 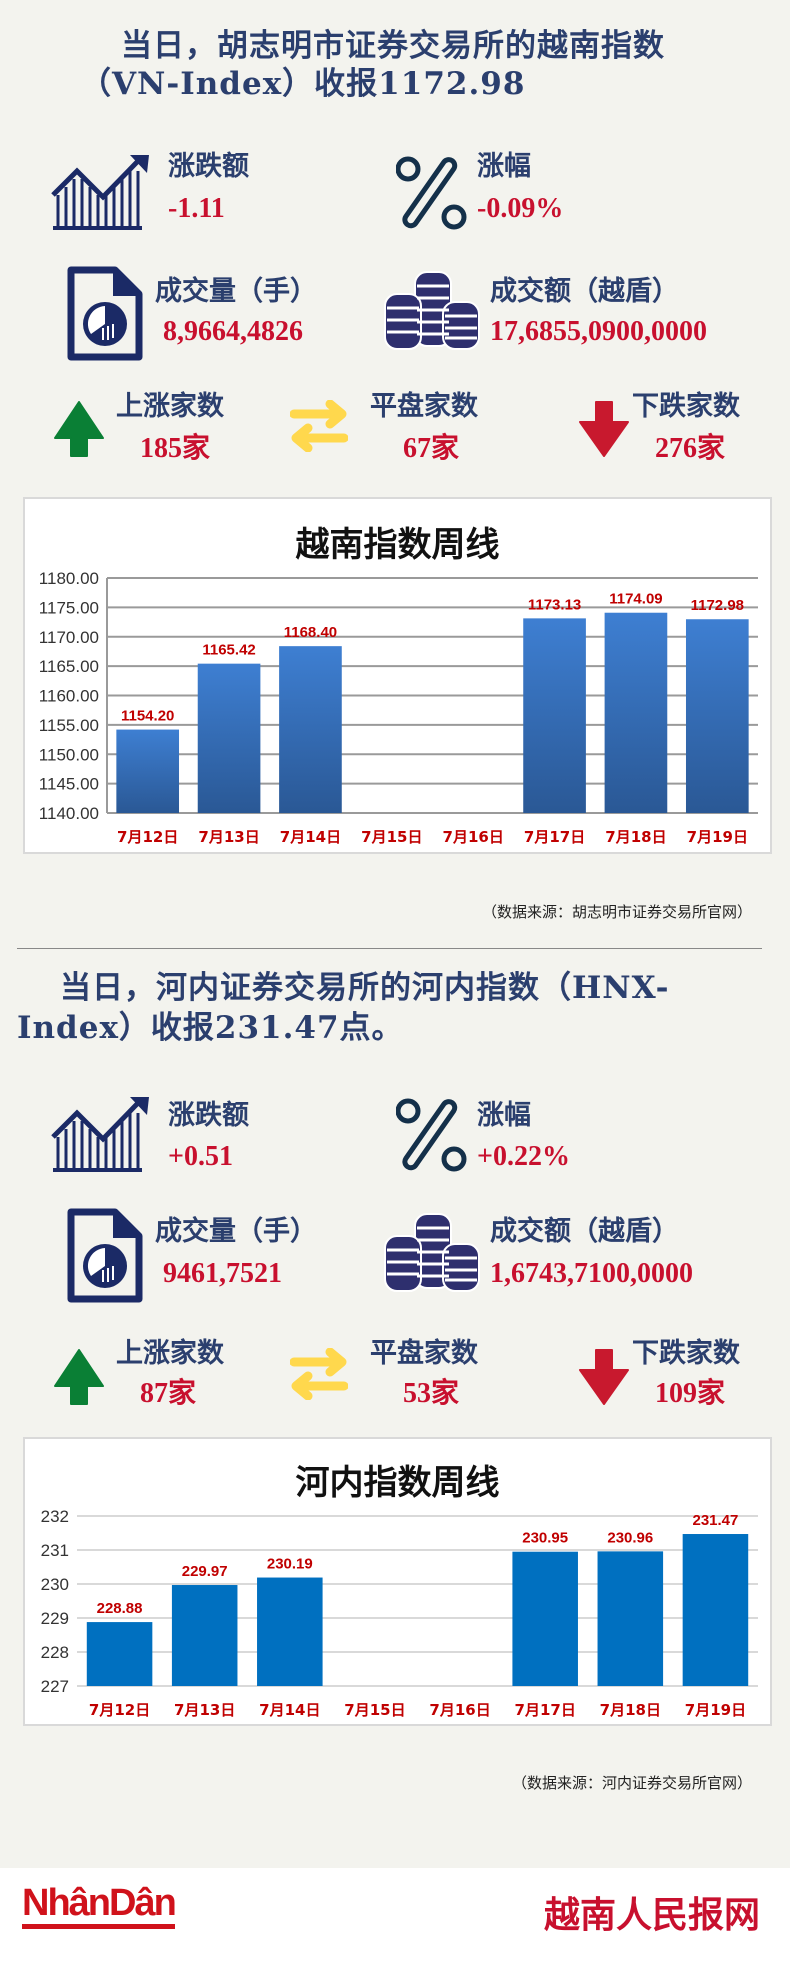 What do you see at coordinates (69, 666) in the screenshot?
I see `y-tick-label: 1165.00` at bounding box center [69, 666].